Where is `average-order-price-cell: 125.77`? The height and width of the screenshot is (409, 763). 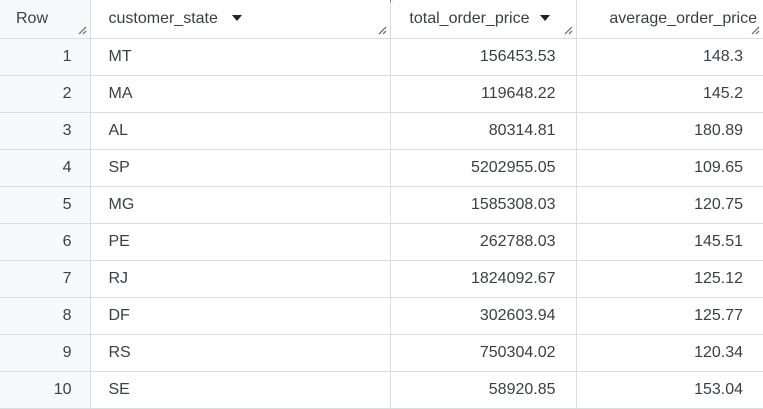 average-order-price-cell: 125.77 is located at coordinates (669, 316).